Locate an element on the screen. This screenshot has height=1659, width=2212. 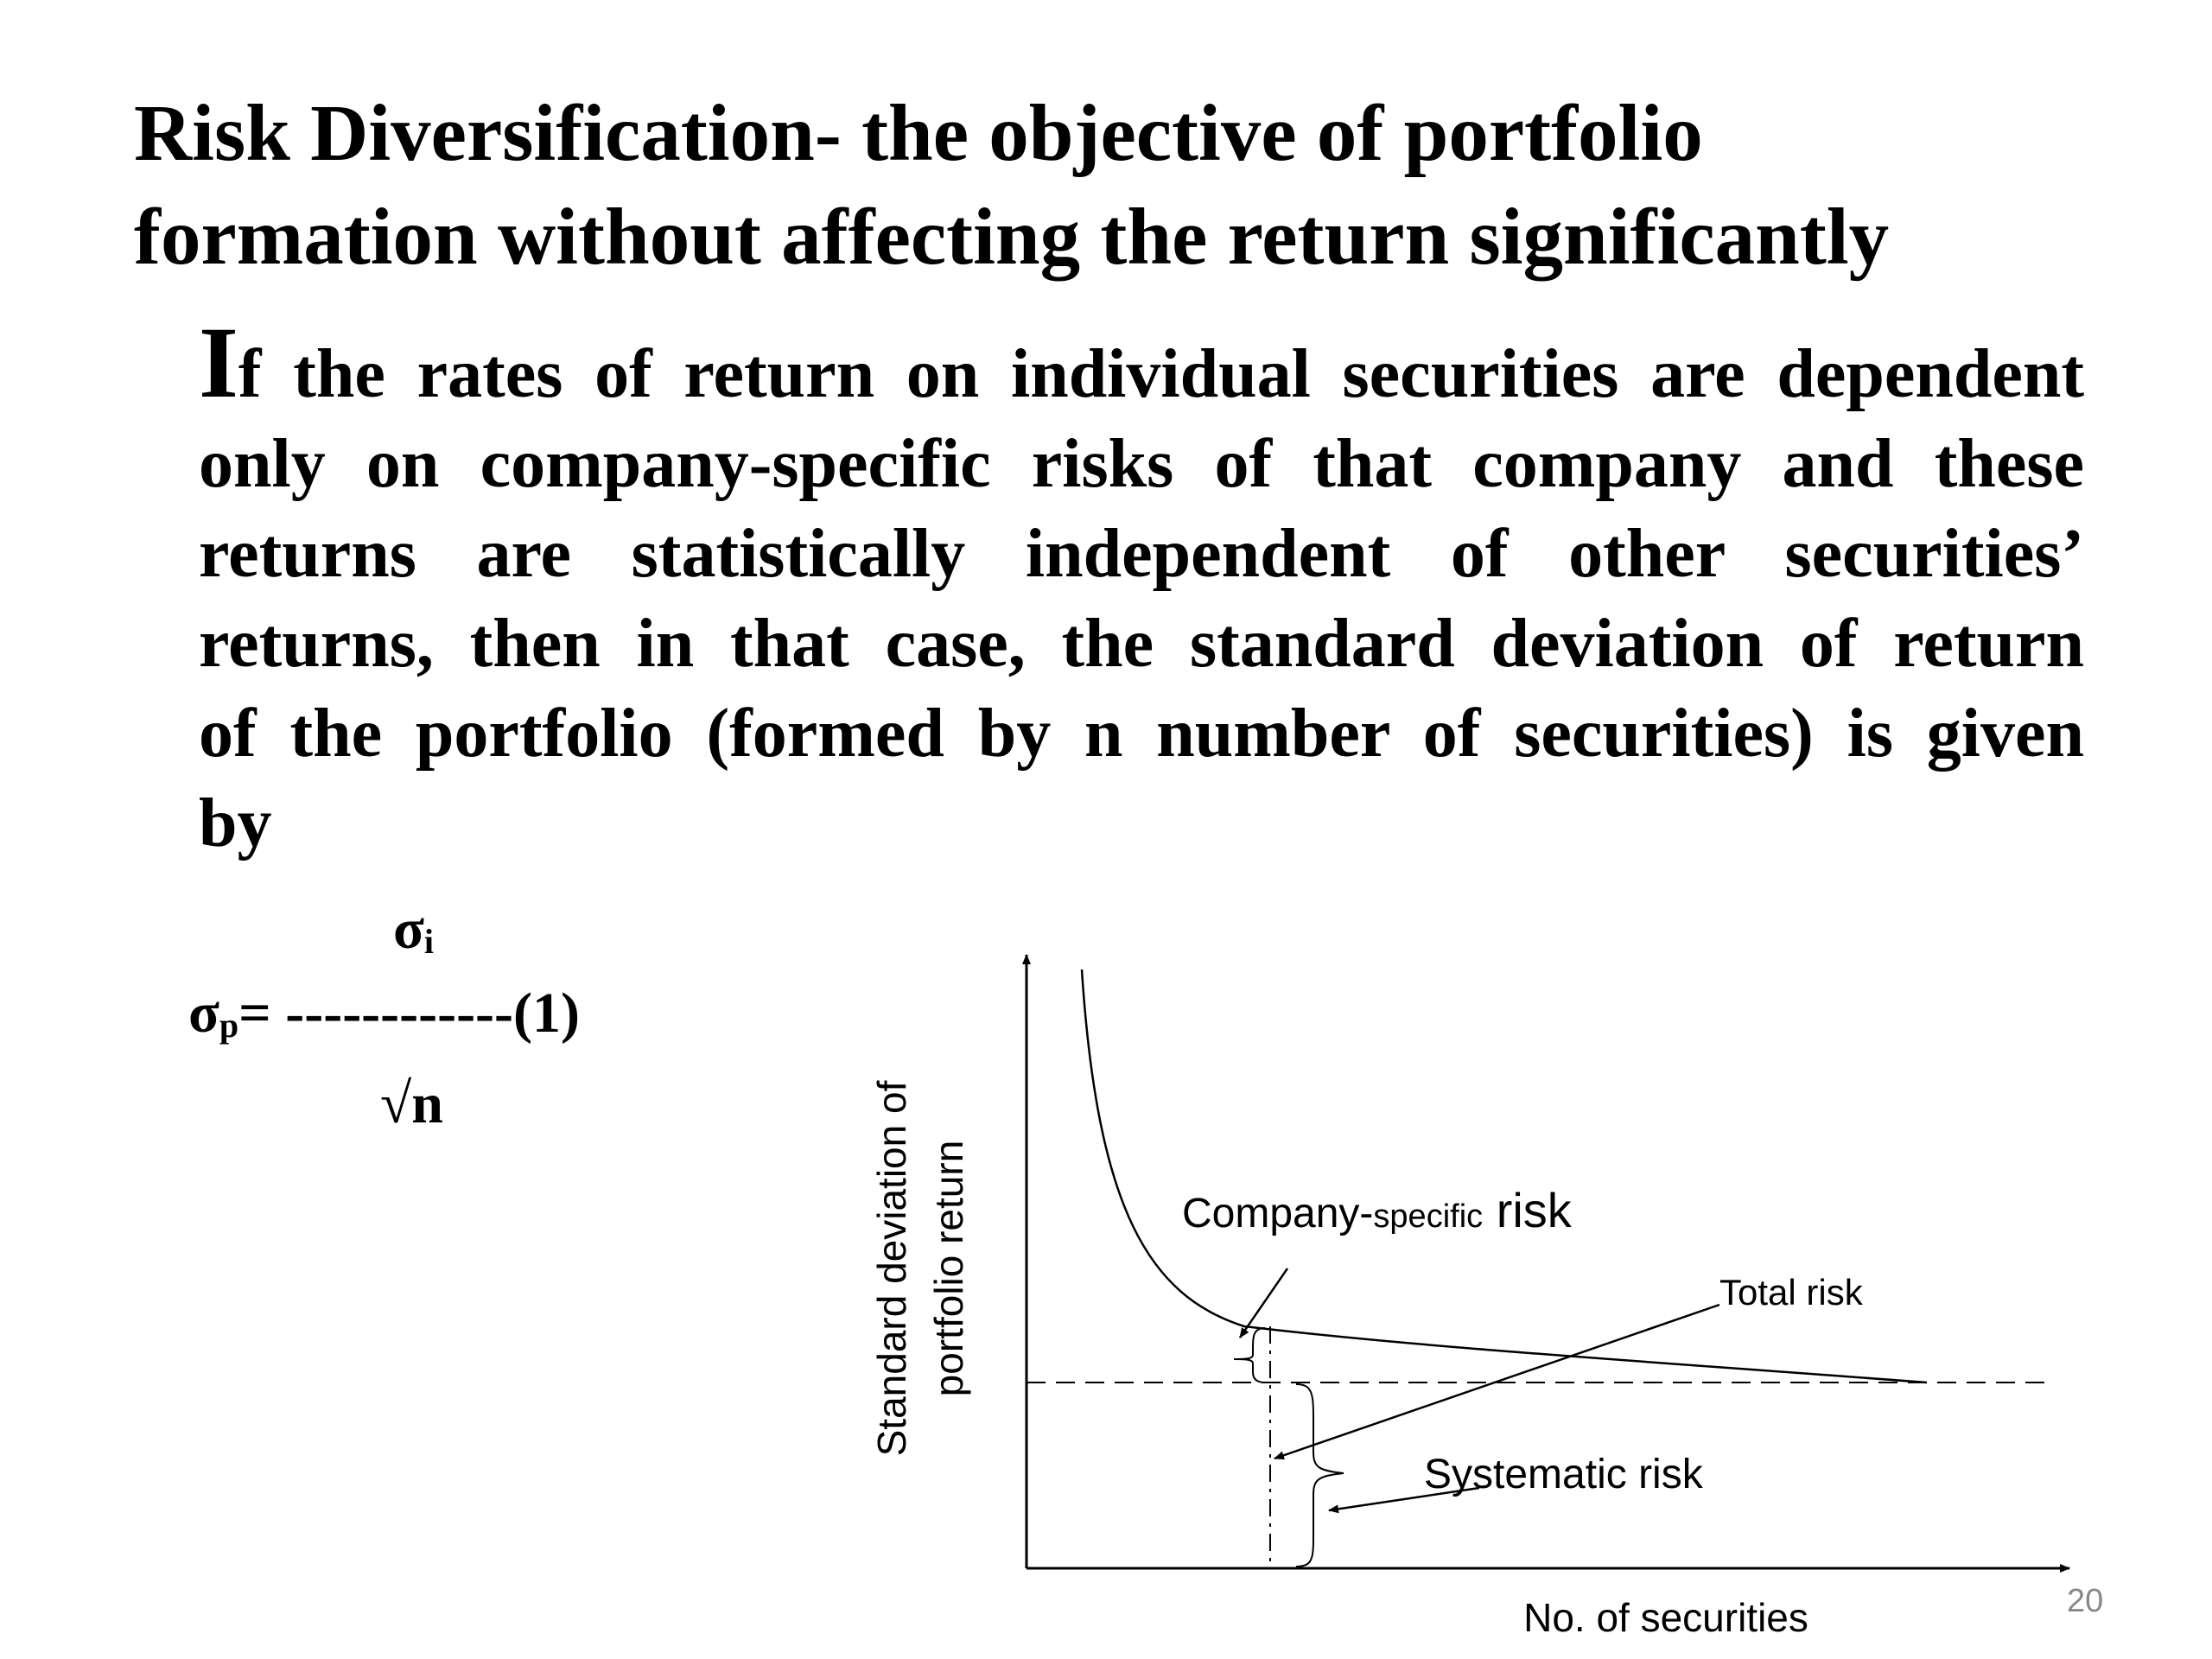
total-risk-arrow is located at coordinates (1497, 1381).